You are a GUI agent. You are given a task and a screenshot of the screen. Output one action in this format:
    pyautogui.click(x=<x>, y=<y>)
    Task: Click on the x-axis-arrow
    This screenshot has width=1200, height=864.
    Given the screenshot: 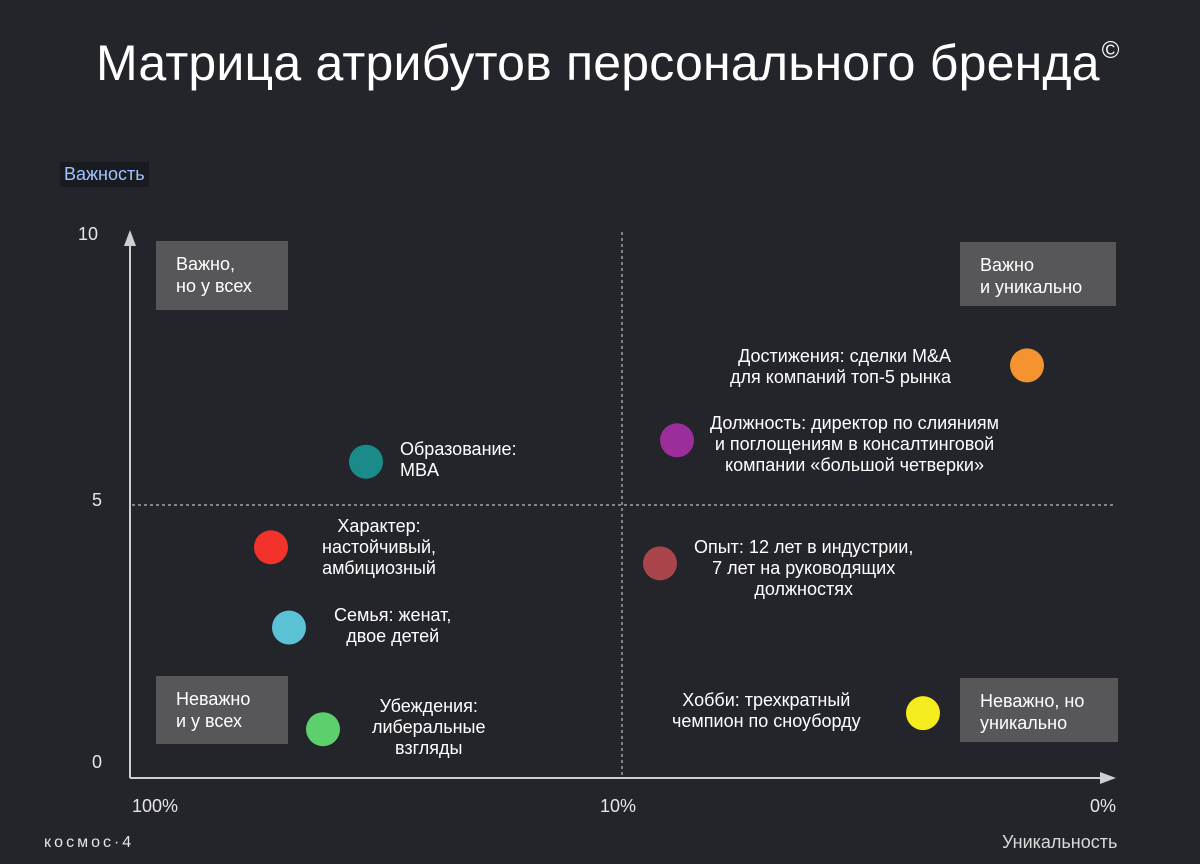 What is the action you would take?
    pyautogui.click(x=1108, y=778)
    